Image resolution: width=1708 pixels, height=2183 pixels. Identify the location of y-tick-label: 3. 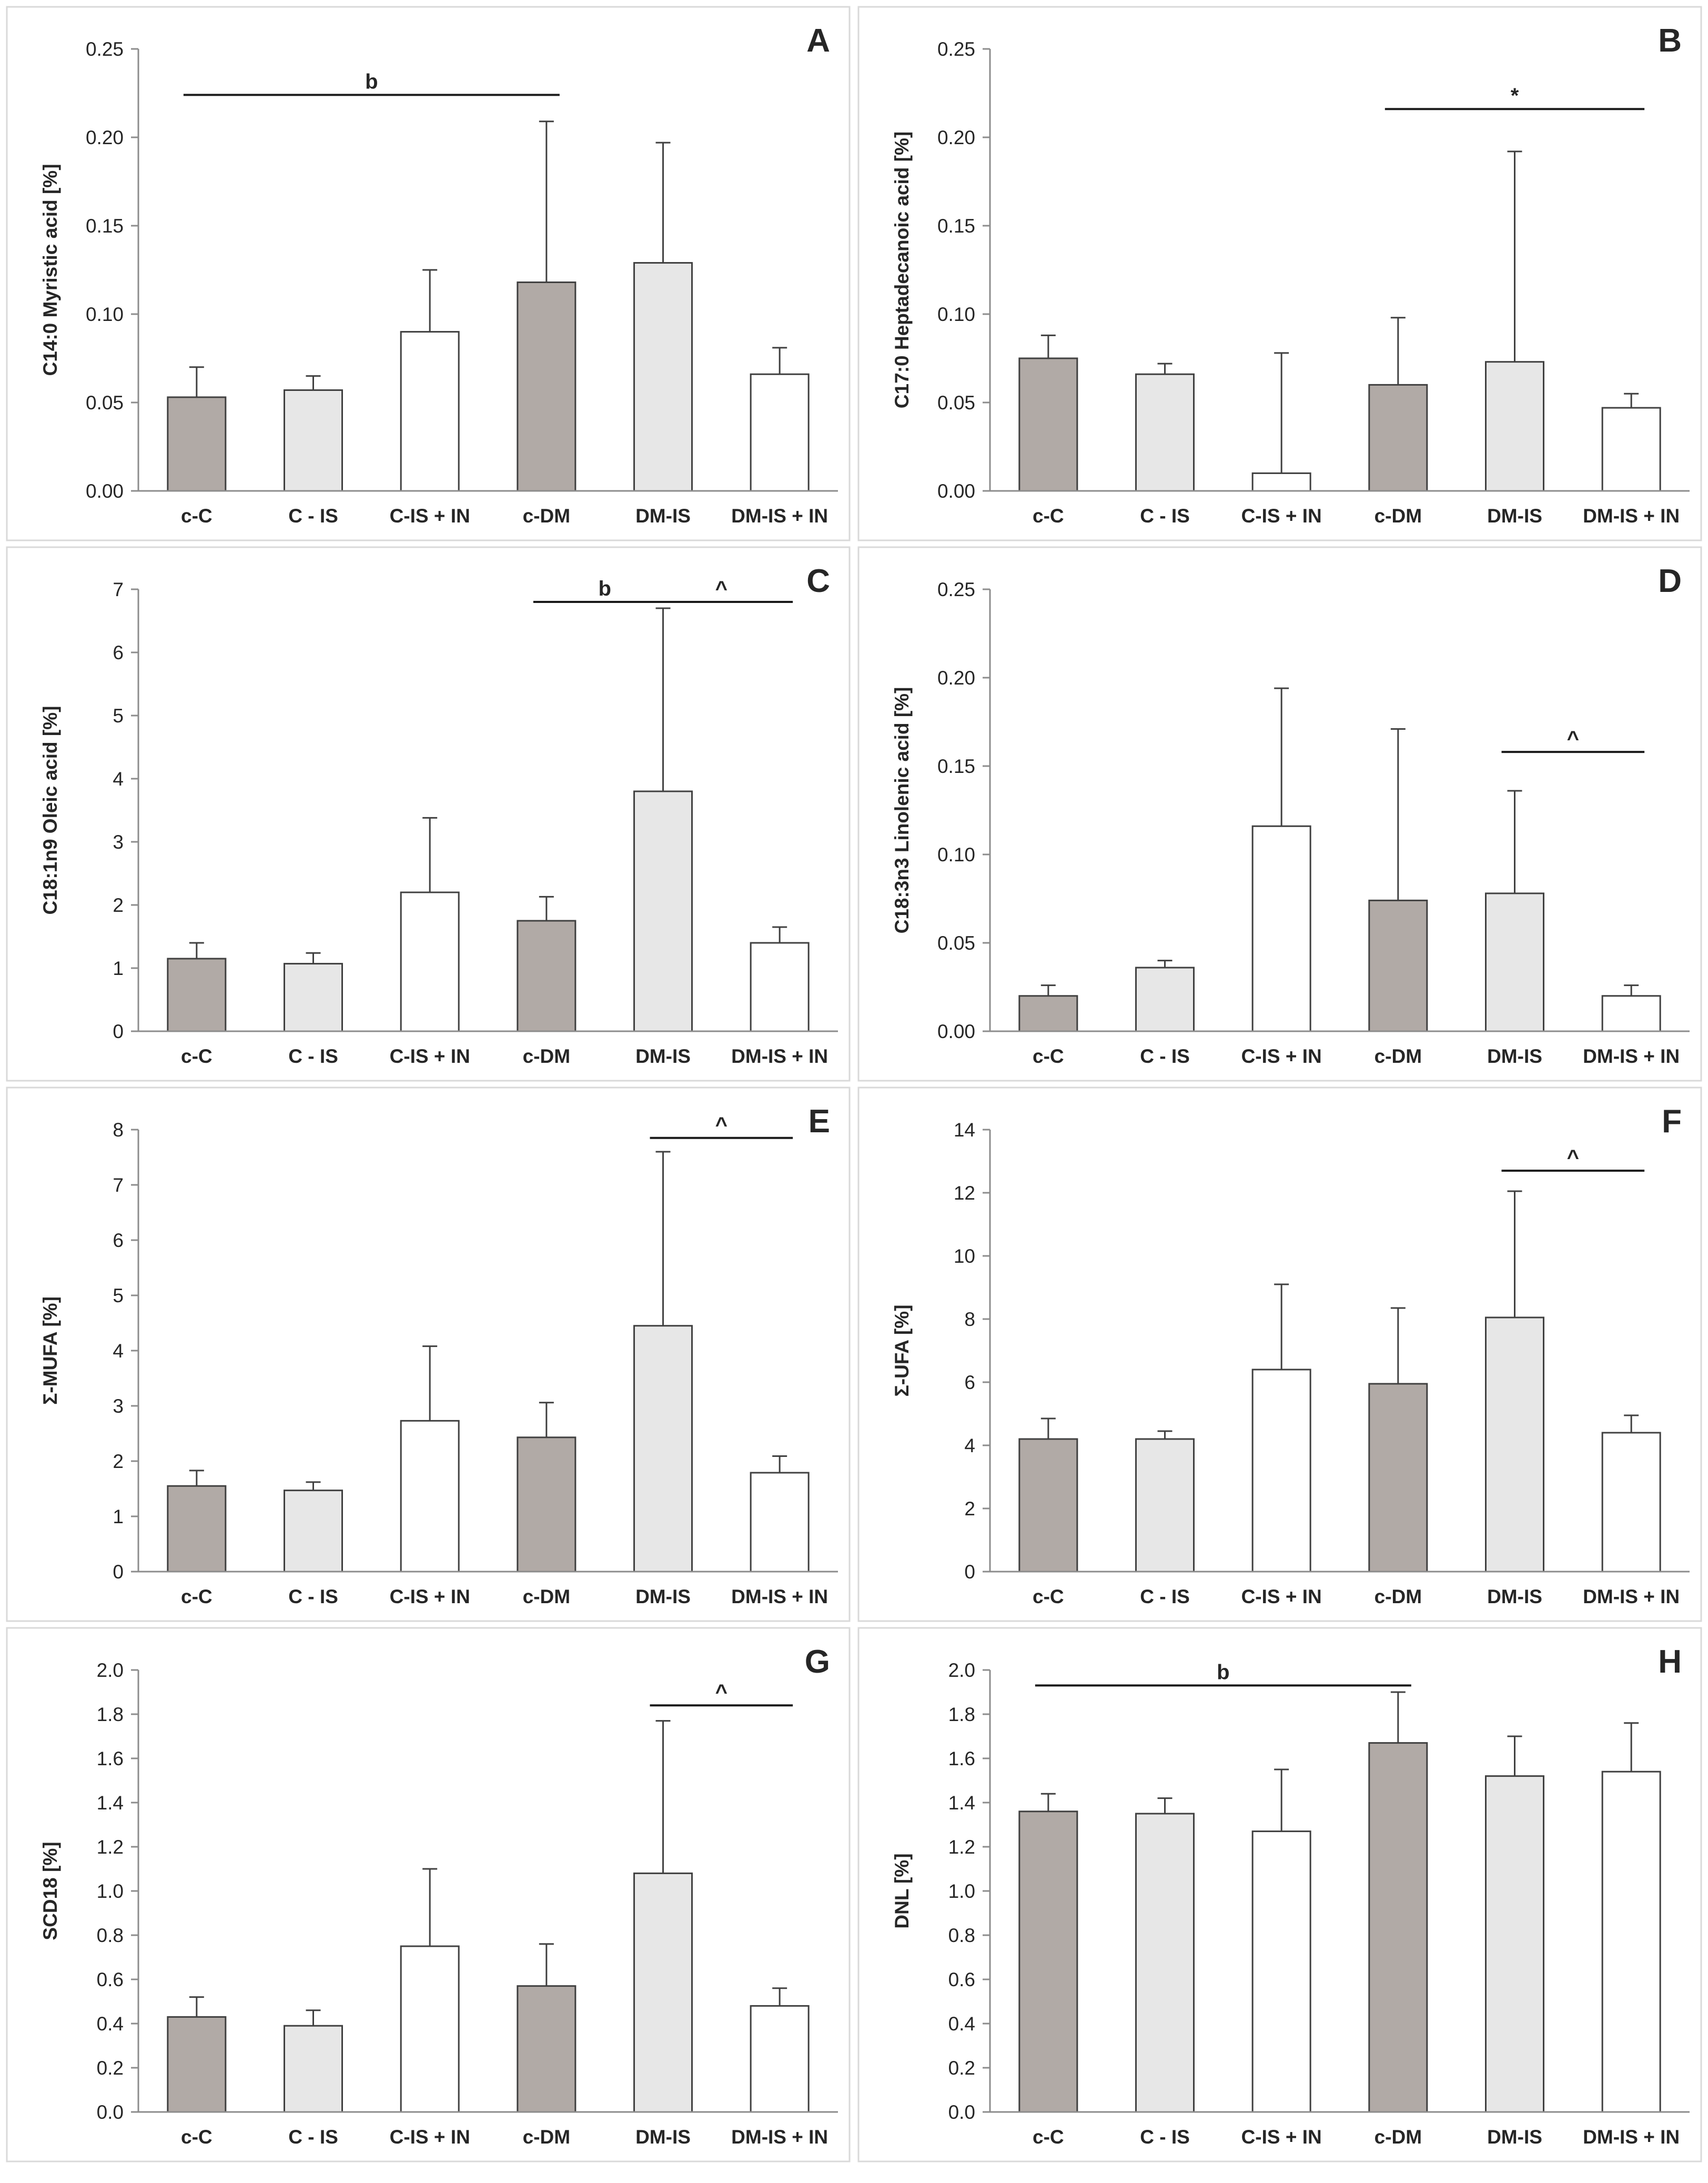
(119, 842).